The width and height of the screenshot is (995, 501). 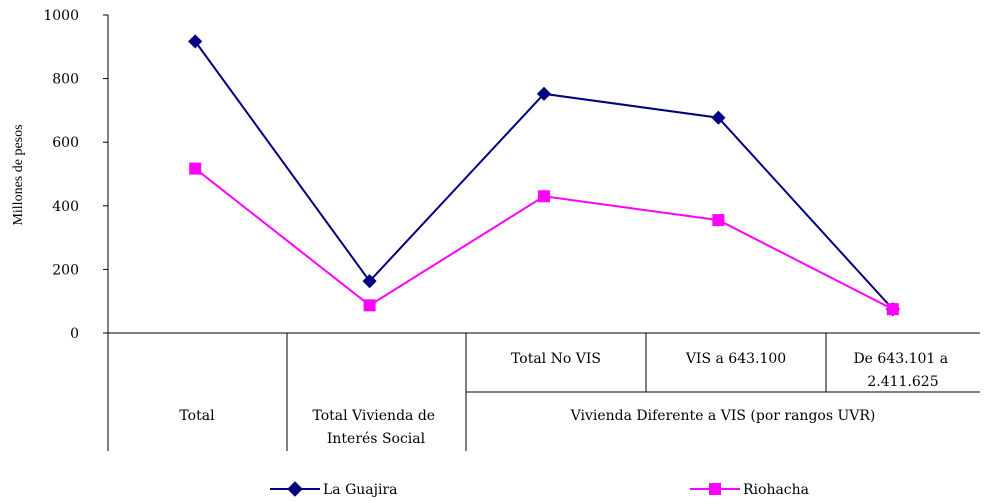 What do you see at coordinates (376, 439) in the screenshot?
I see `category-label-vis-line: Interés Social` at bounding box center [376, 439].